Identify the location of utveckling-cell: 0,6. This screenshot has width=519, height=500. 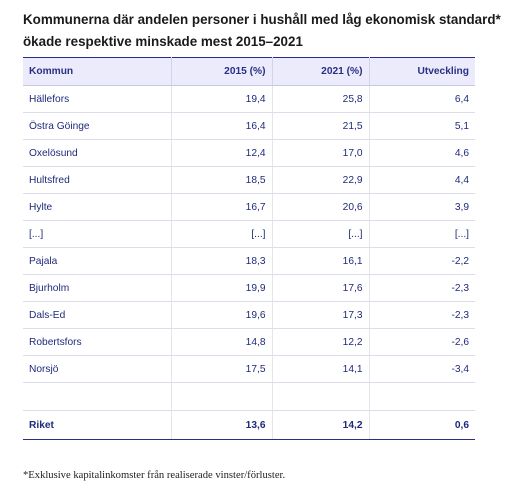
(422, 425).